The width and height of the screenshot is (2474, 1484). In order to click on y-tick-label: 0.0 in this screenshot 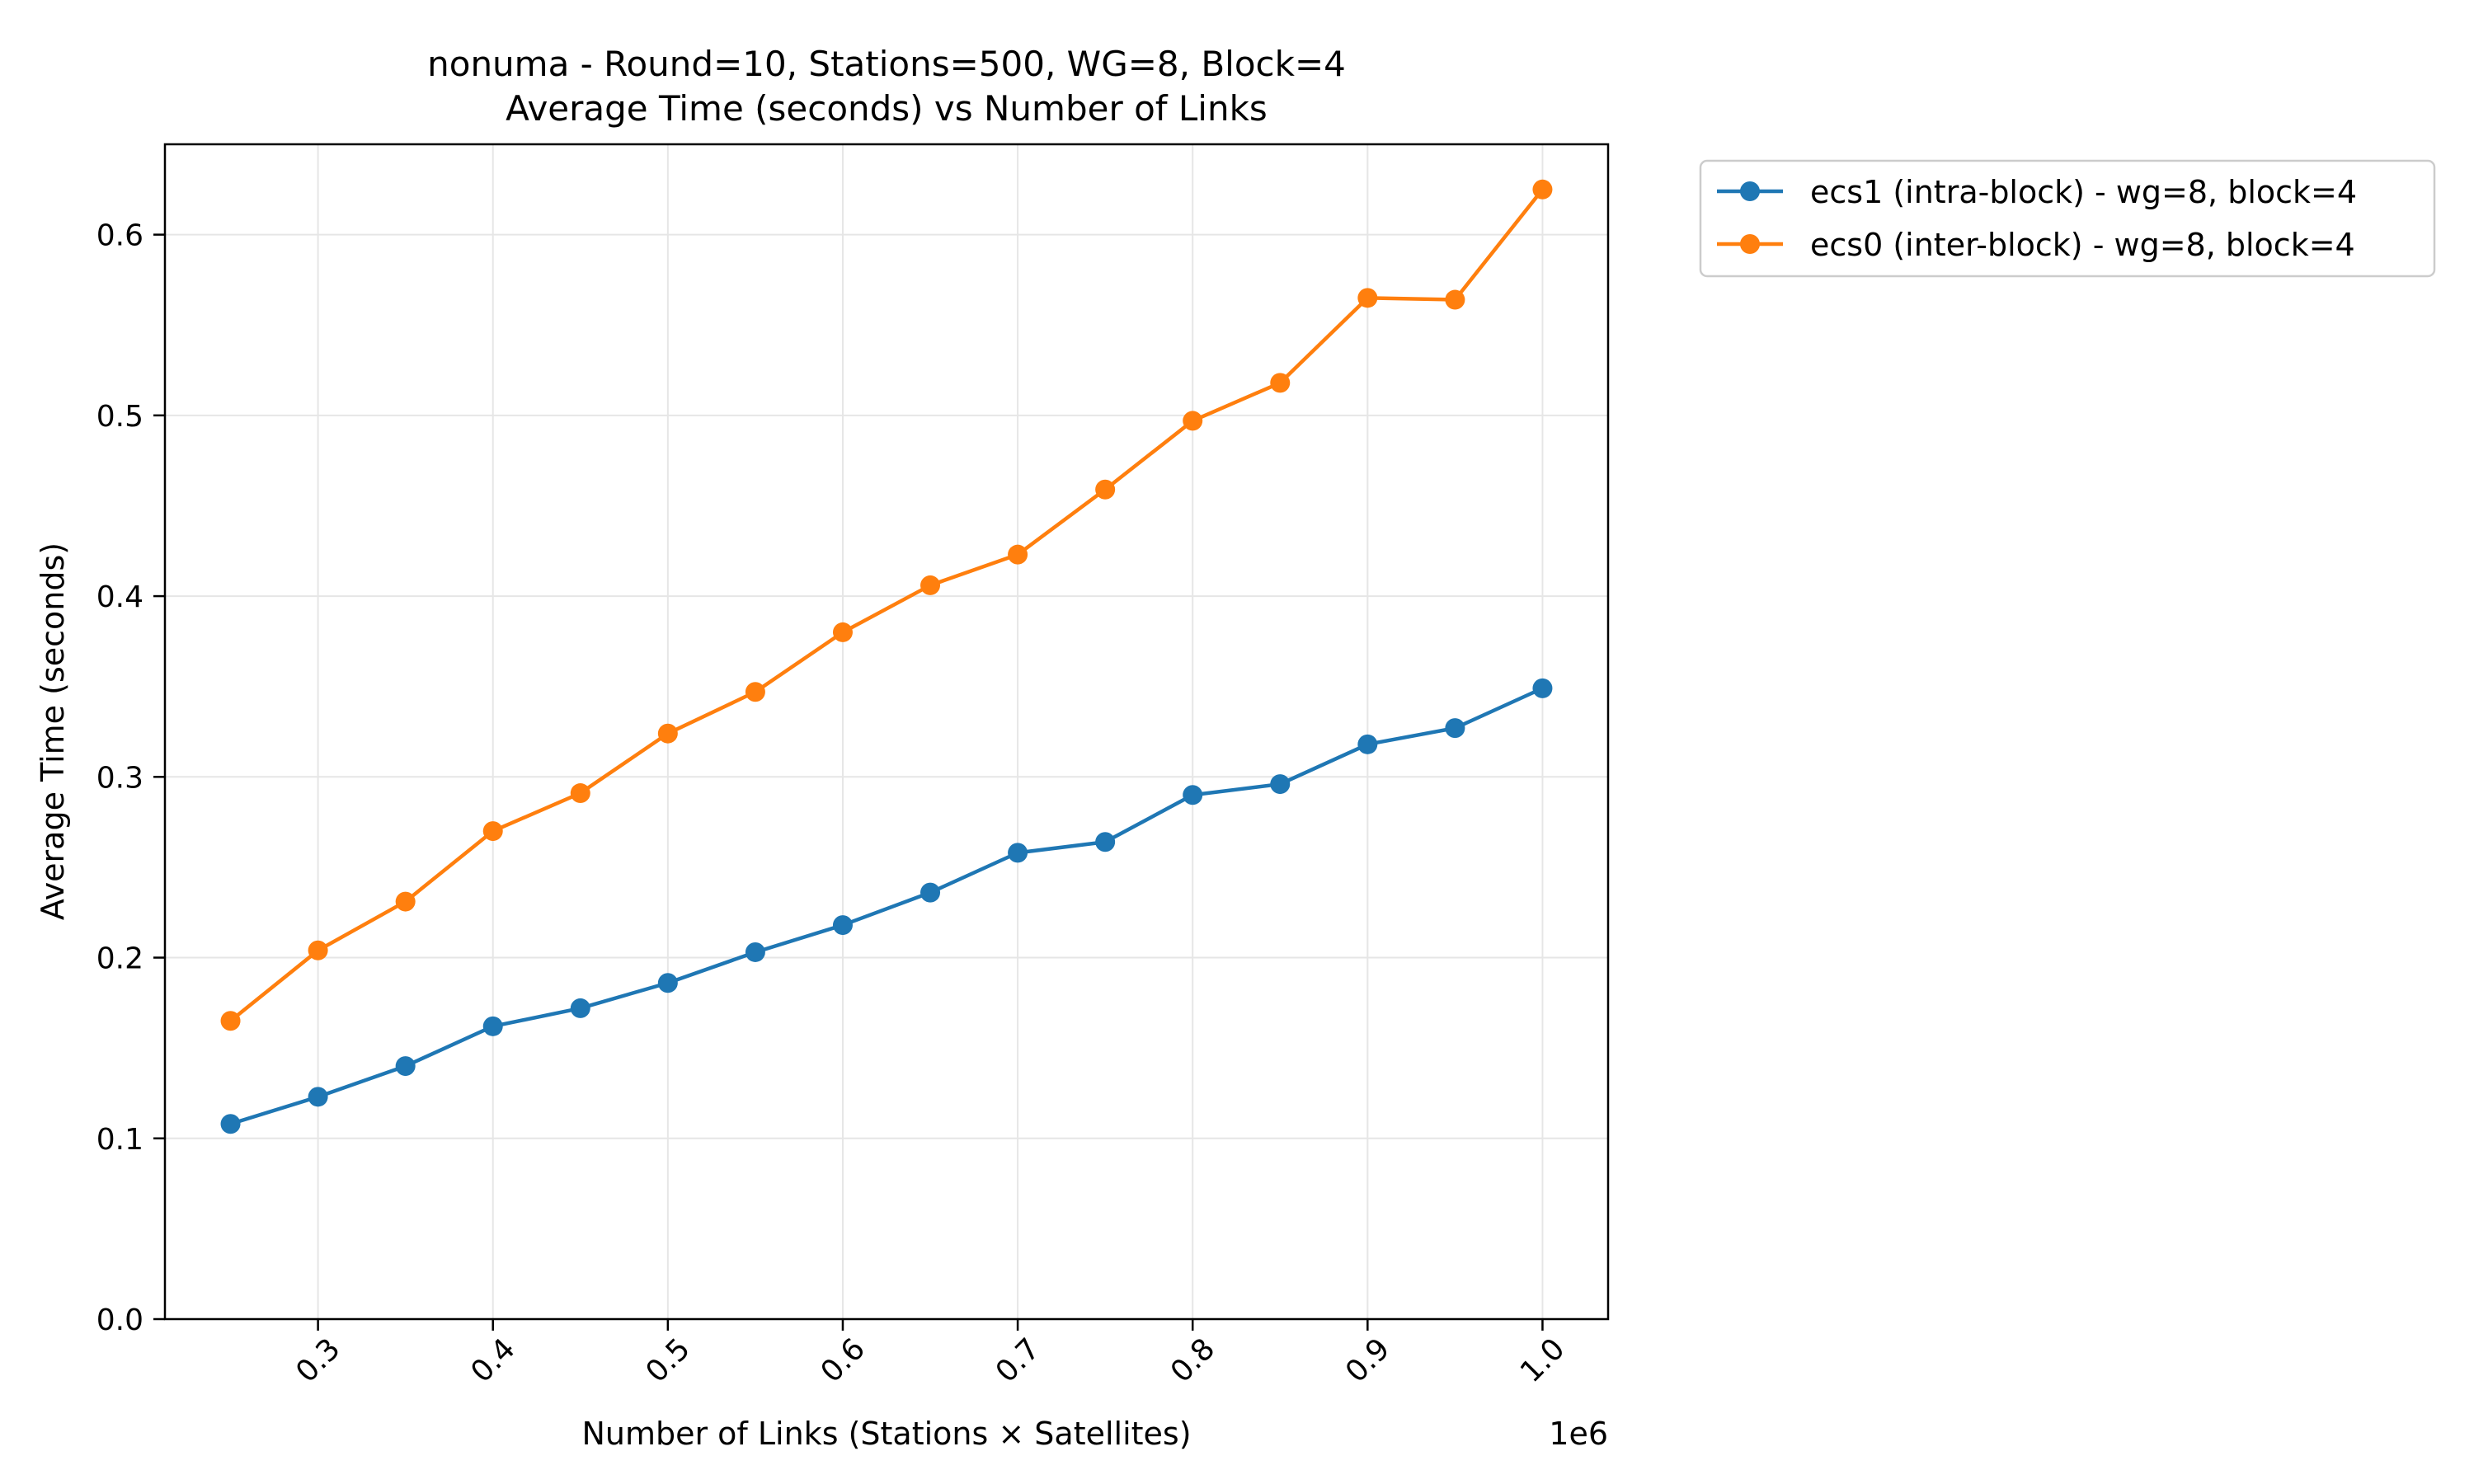, I will do `click(119, 1320)`.